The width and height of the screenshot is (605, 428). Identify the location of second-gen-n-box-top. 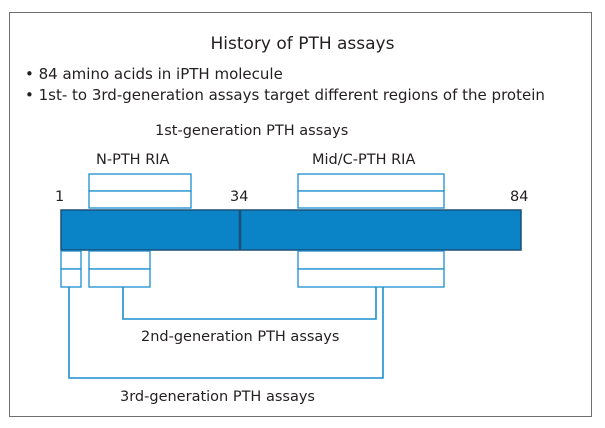
(119, 260).